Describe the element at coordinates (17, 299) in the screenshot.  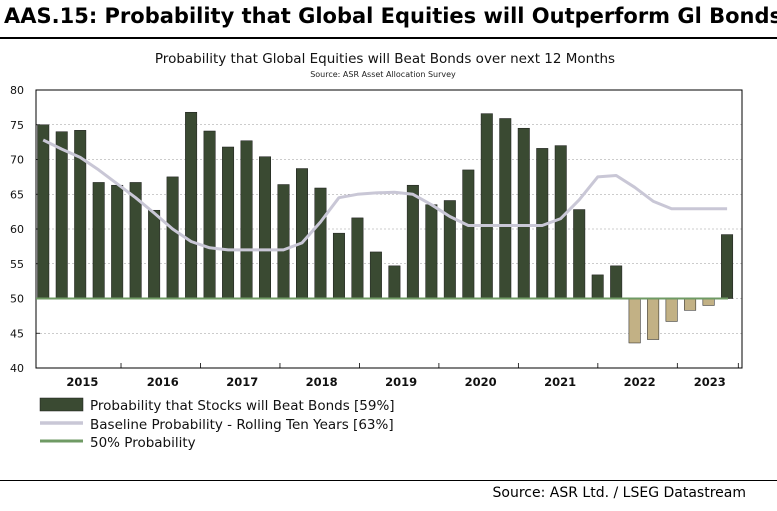
I see `y-tick-label: 50` at that location.